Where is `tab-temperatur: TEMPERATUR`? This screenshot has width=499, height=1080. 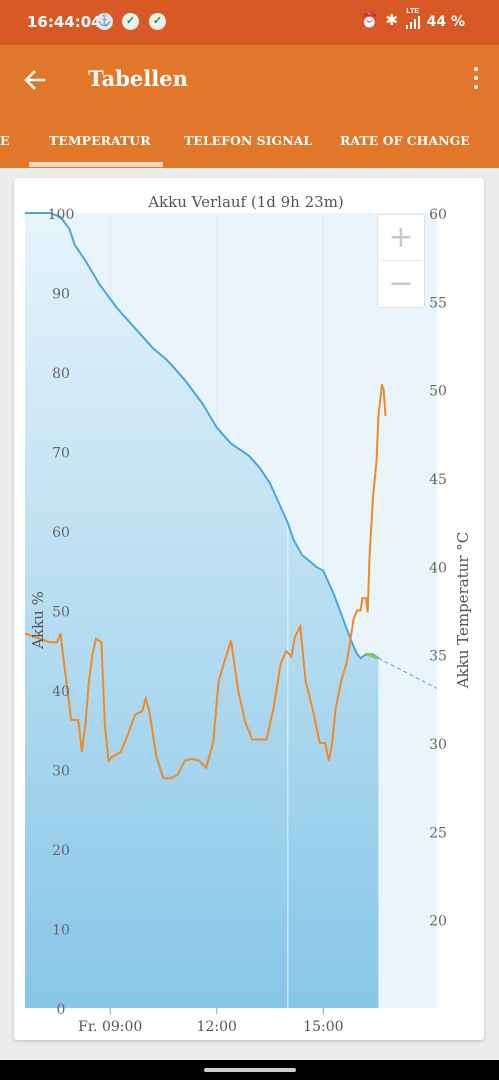
tab-temperatur: TEMPERATUR is located at coordinates (100, 140).